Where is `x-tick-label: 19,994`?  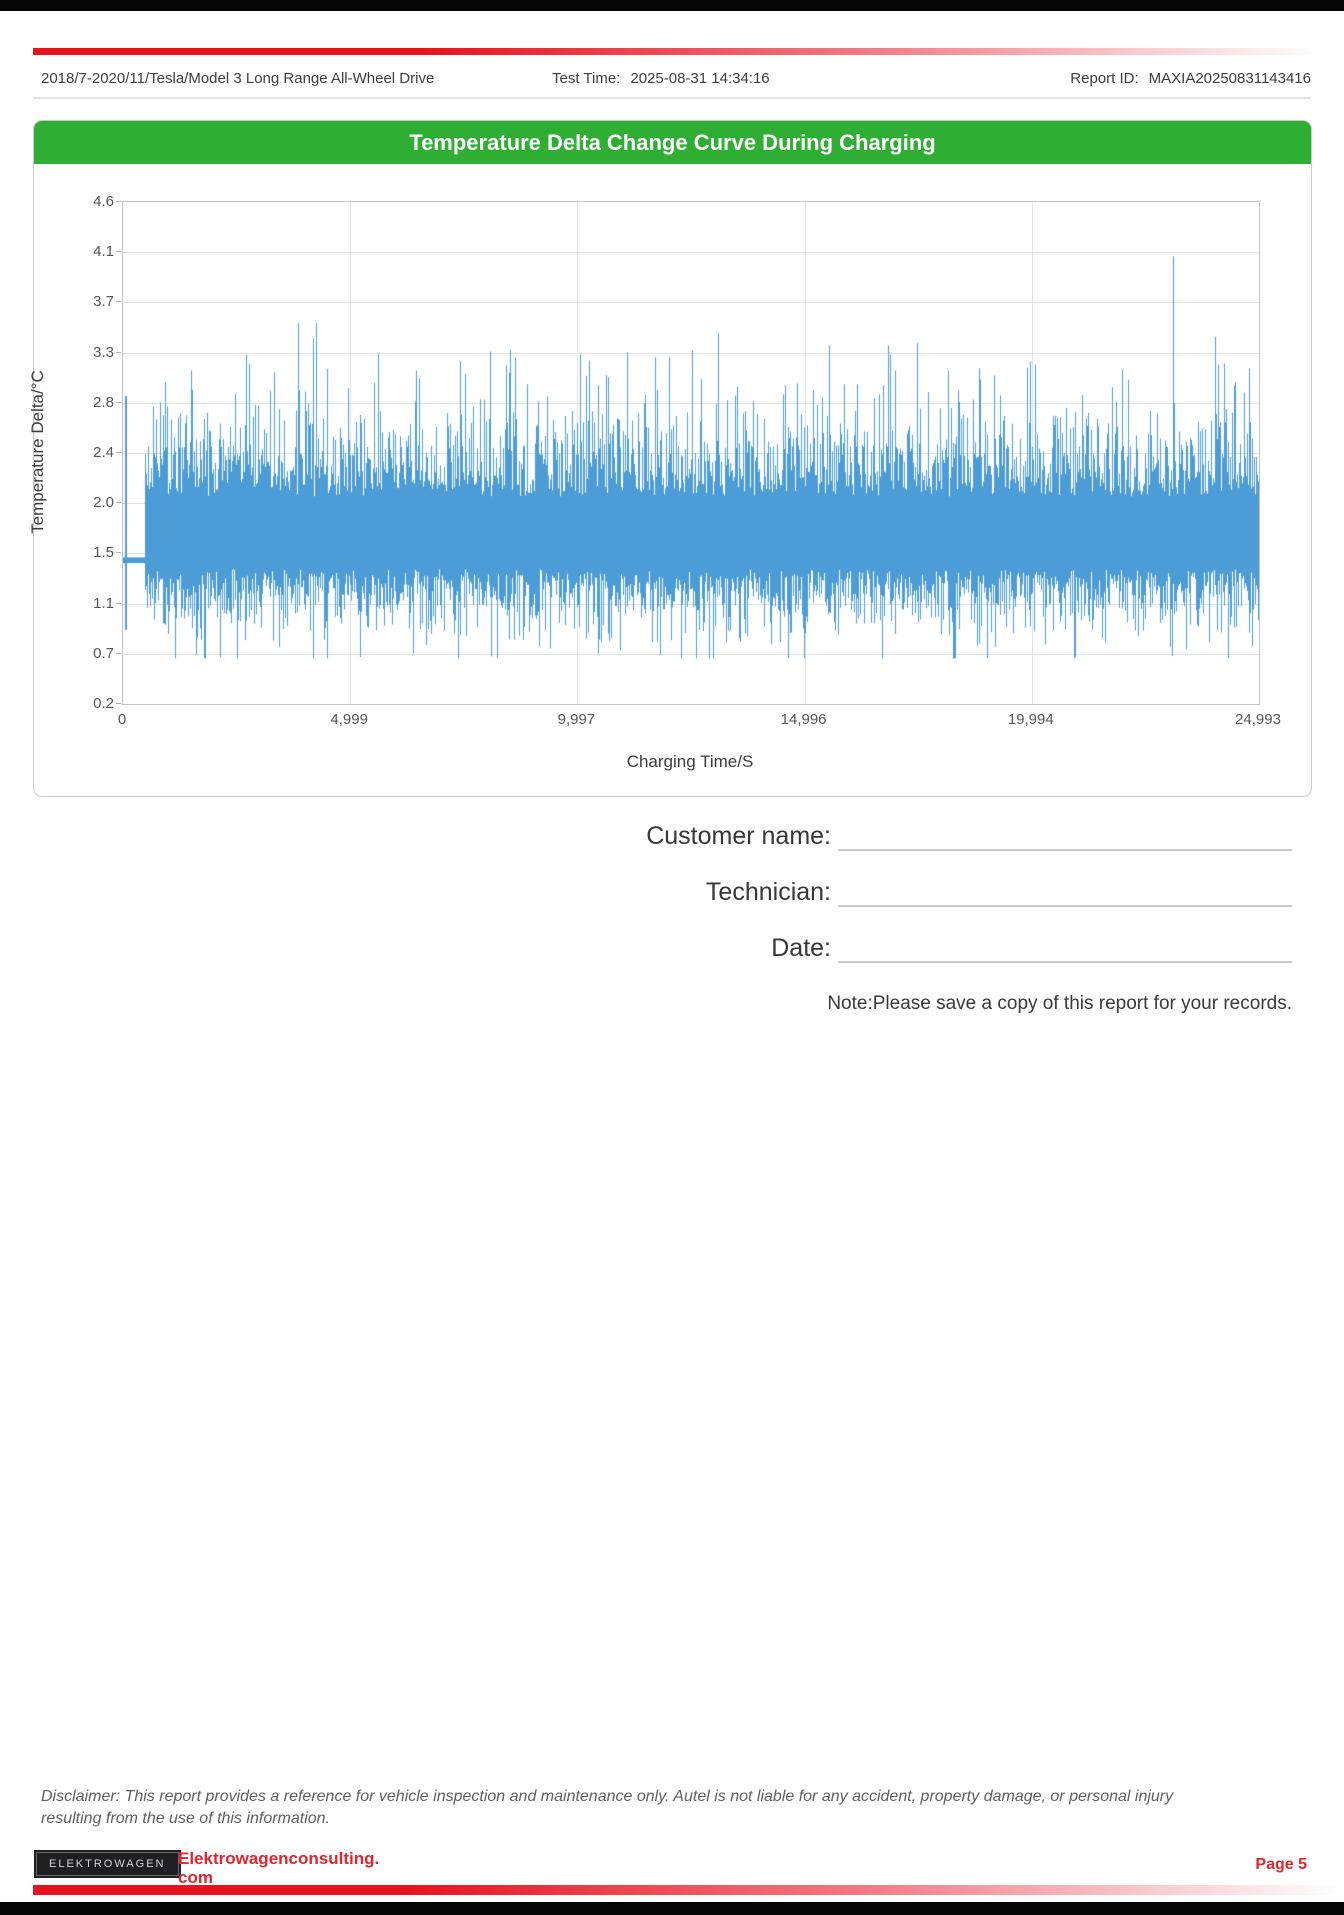 x-tick-label: 19,994 is located at coordinates (1030, 719).